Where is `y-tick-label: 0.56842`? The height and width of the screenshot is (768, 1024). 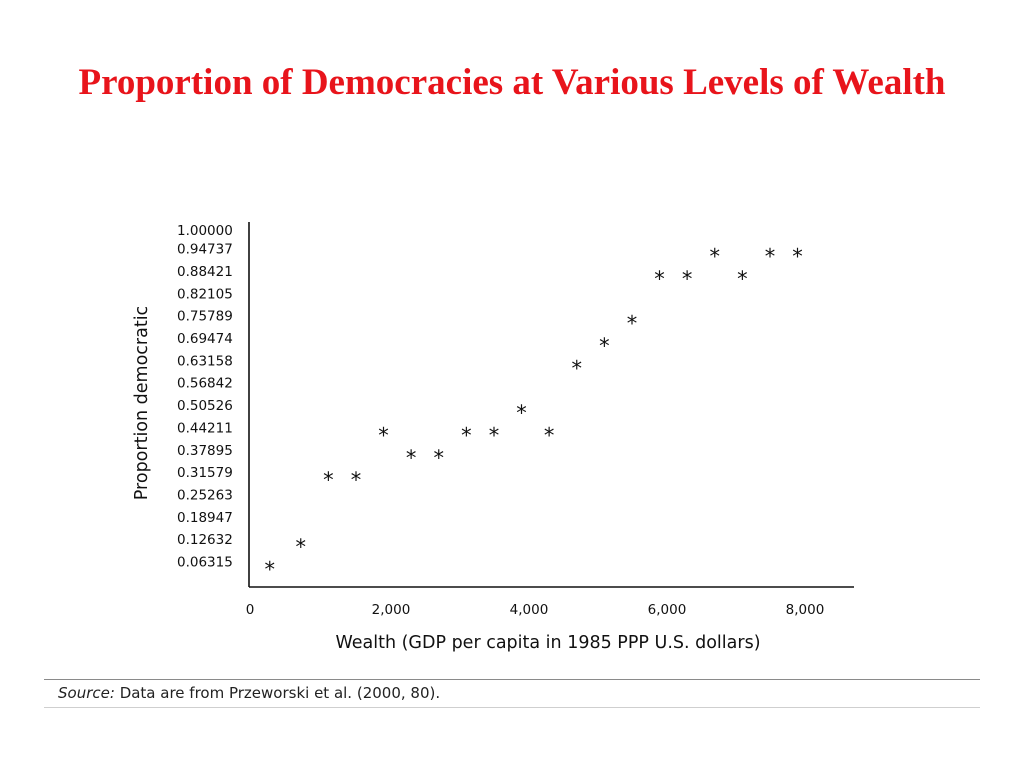 y-tick-label: 0.56842 is located at coordinates (205, 384).